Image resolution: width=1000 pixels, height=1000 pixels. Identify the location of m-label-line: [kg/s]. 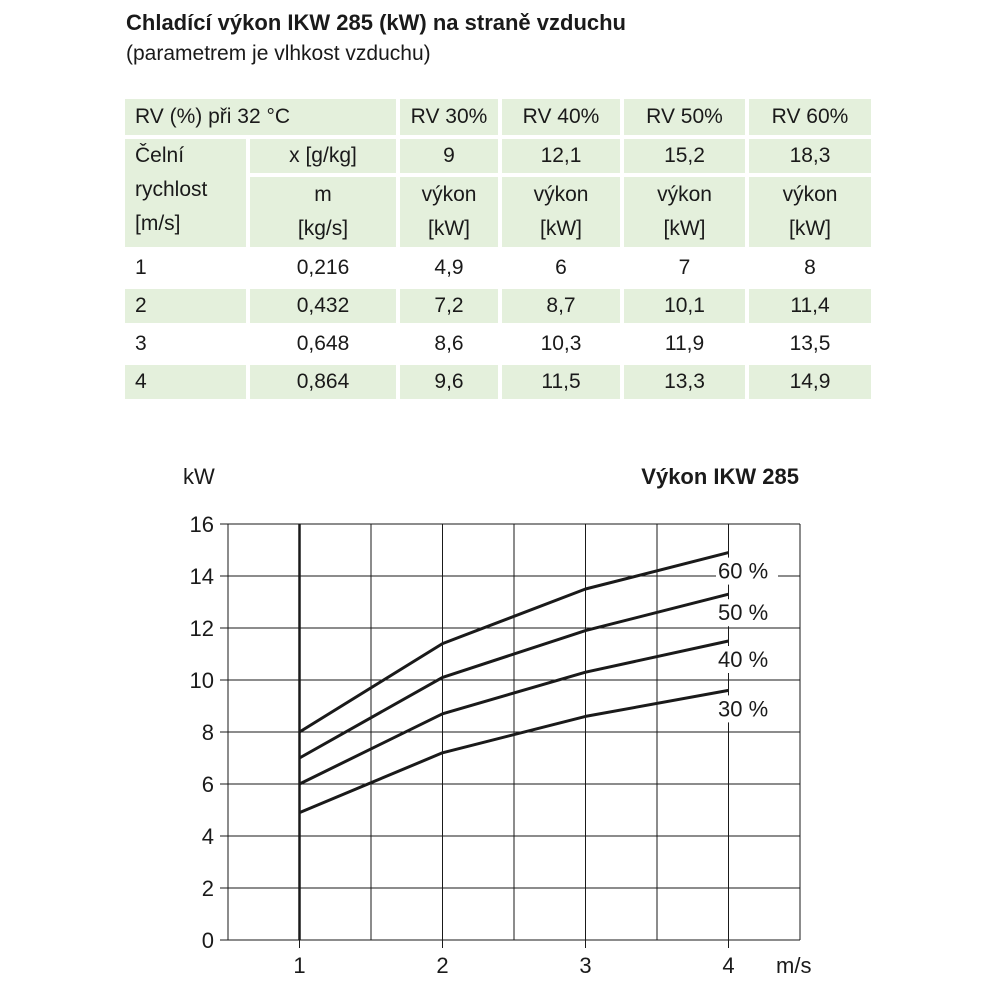
(323, 228).